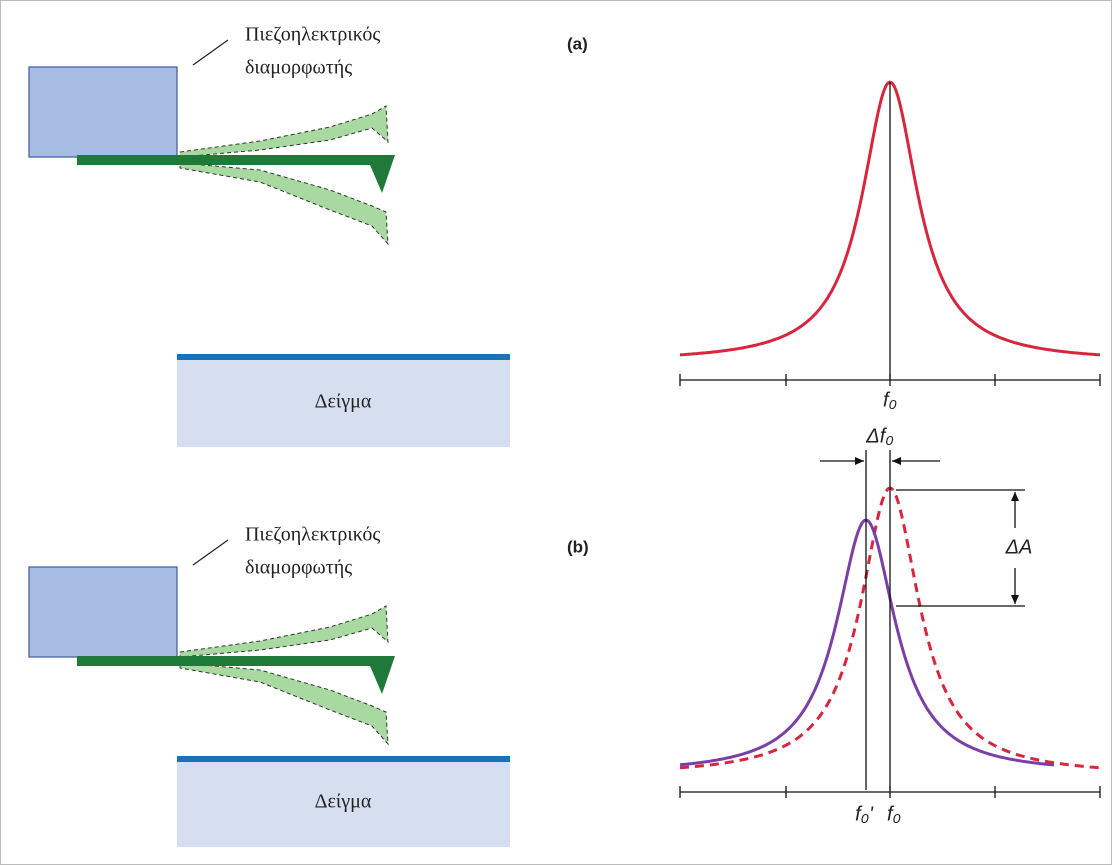  I want to click on delta-a-label: ΔA, so click(1019, 547).